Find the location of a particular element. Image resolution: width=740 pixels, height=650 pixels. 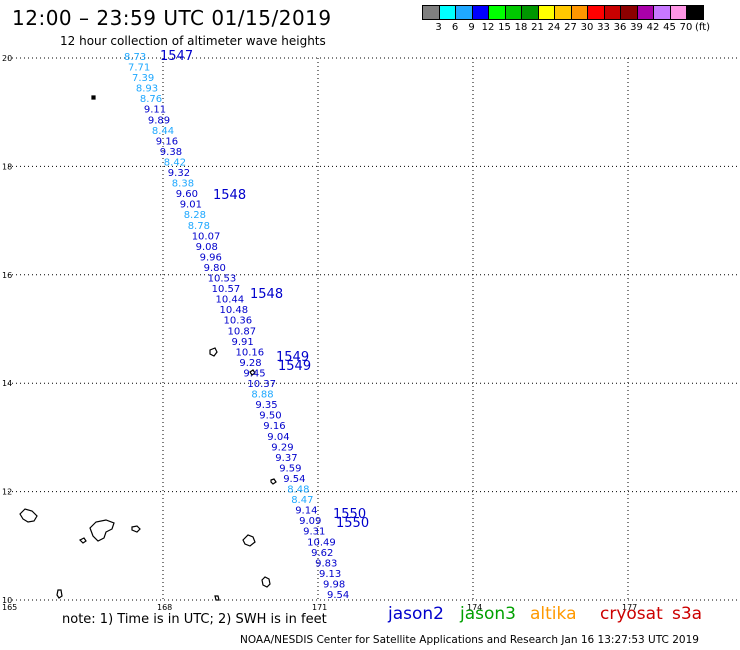

latitude-label: 16 is located at coordinates (7, 275).